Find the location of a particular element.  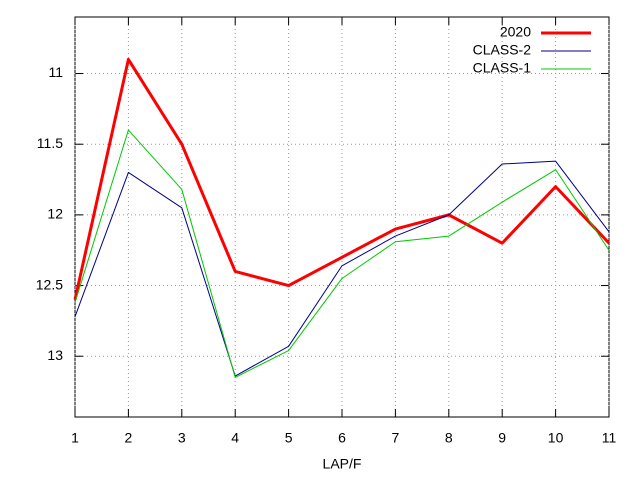

x-tick-label: 5 is located at coordinates (289, 438).